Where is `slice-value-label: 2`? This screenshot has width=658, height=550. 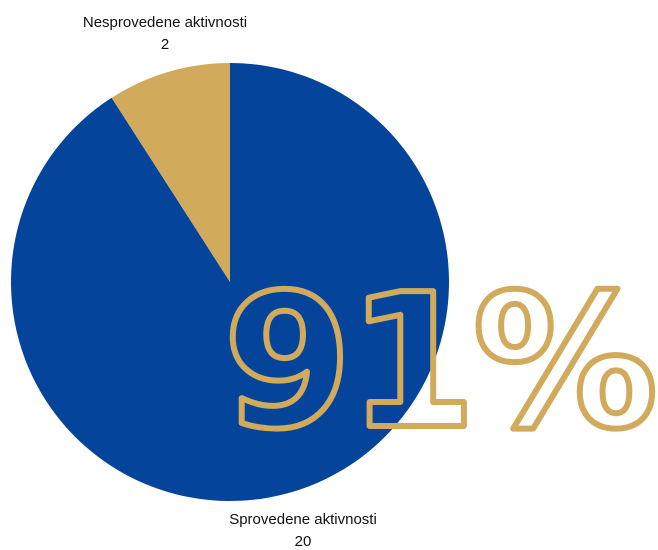 slice-value-label: 2 is located at coordinates (165, 44).